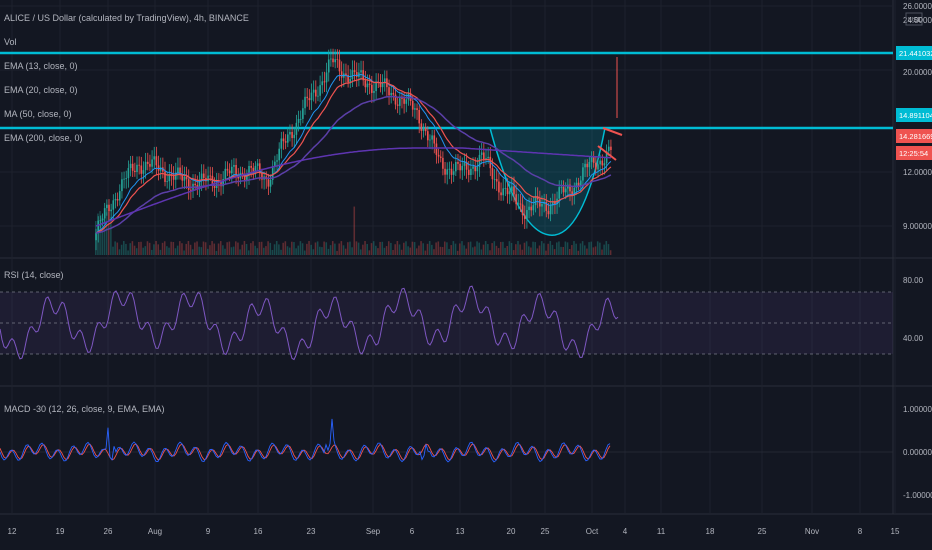 The height and width of the screenshot is (550, 932). Describe the element at coordinates (41, 66) in the screenshot. I see `legend-ema13: EMA (13, close, 0)` at that location.